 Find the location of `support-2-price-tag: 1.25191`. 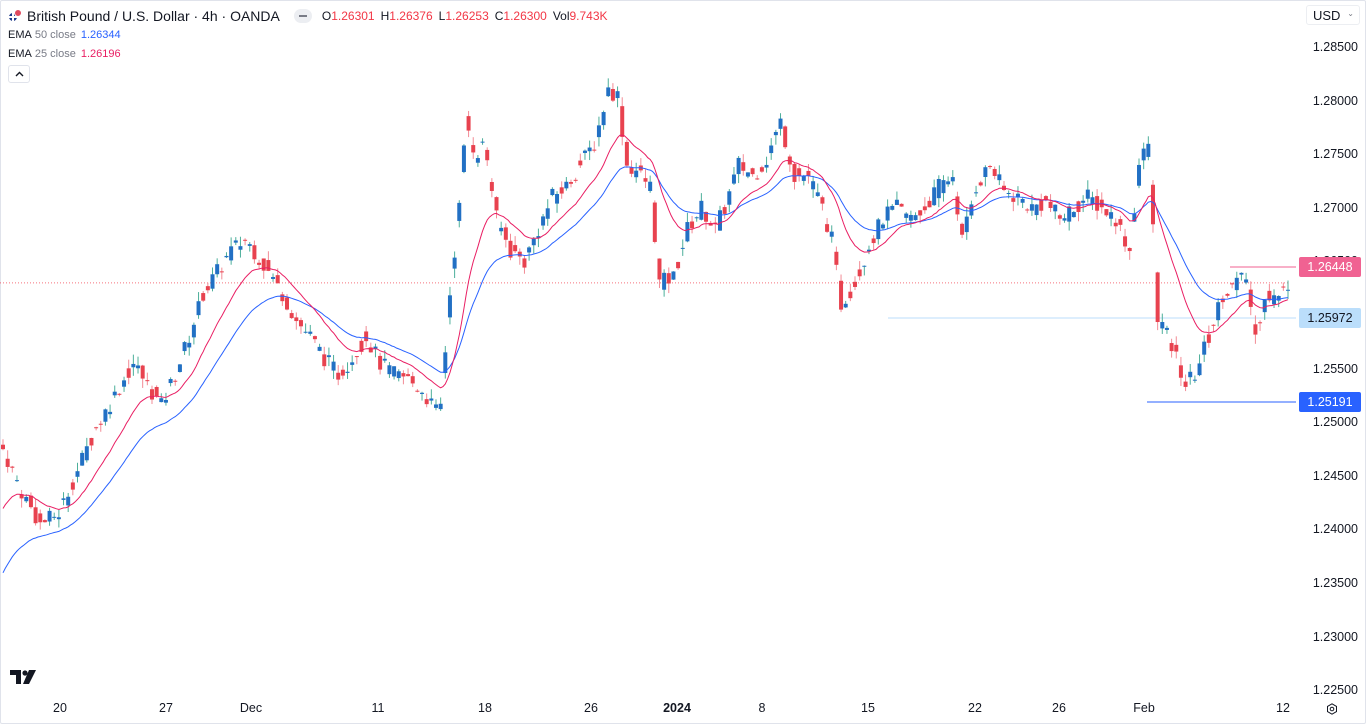

support-2-price-tag: 1.25191 is located at coordinates (1330, 402).